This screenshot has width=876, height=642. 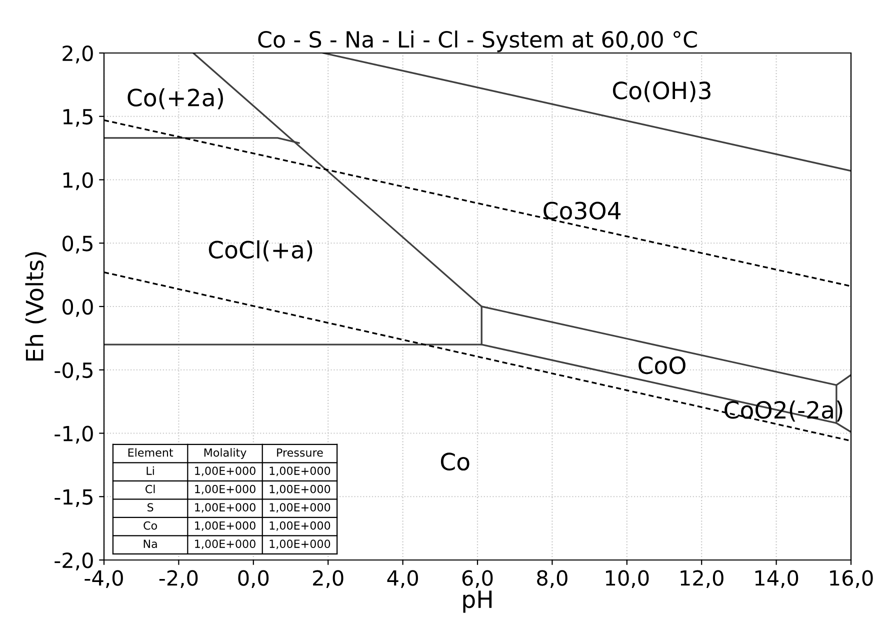 What do you see at coordinates (851, 579) in the screenshot?
I see `x-tick-label: 16,0` at bounding box center [851, 579].